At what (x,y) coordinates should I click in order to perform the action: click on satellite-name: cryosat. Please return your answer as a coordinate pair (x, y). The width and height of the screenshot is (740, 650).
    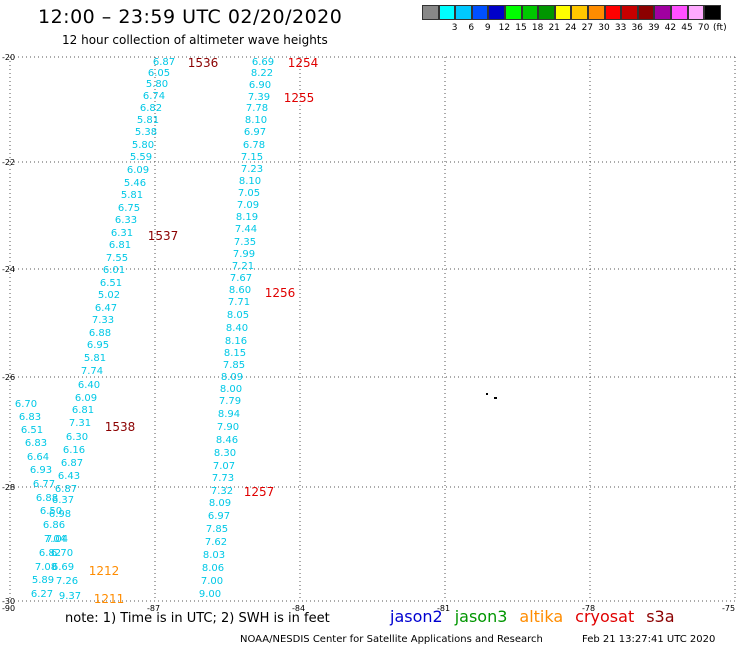
    Looking at the image, I should click on (605, 616).